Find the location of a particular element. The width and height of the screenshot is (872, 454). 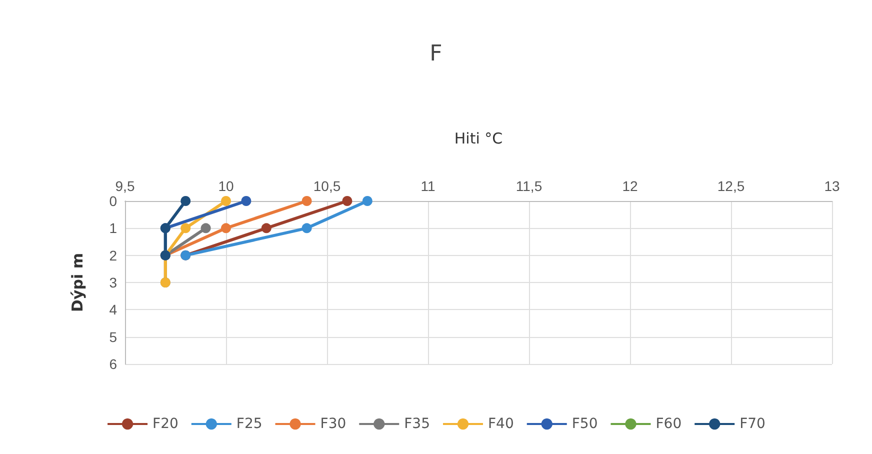

x-tick-label: 13 is located at coordinates (832, 186).